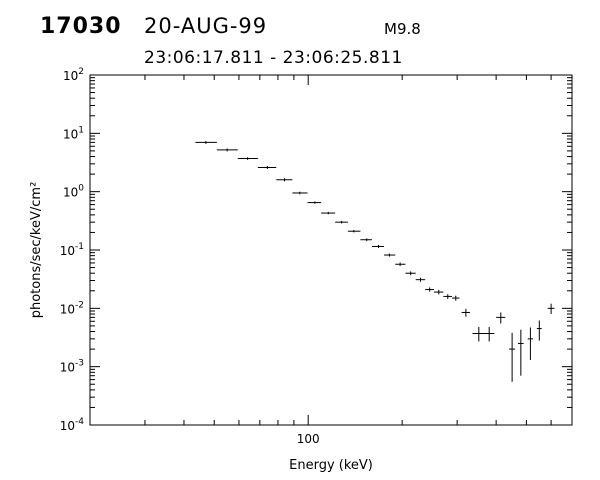 Image resolution: width=600 pixels, height=480 pixels. Describe the element at coordinates (79, 247) in the screenshot. I see `y-tick-exponent: -1` at that location.